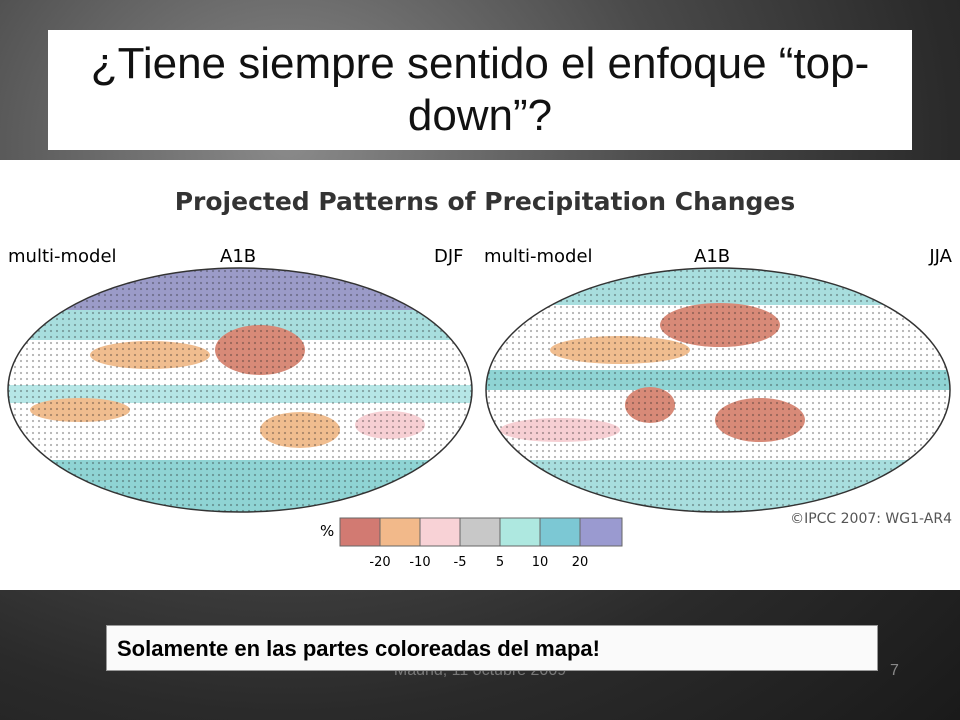 This screenshot has width=960, height=720. Describe the element at coordinates (379, 562) in the screenshot. I see `legend-tick: -20` at that location.